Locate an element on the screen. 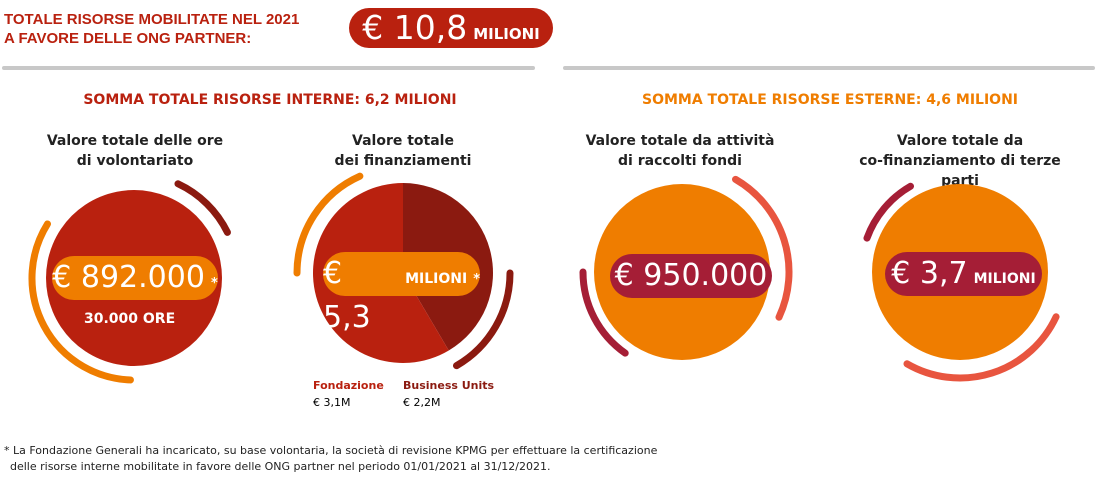 The height and width of the screenshot is (480, 1097). divider-external is located at coordinates (829, 68).